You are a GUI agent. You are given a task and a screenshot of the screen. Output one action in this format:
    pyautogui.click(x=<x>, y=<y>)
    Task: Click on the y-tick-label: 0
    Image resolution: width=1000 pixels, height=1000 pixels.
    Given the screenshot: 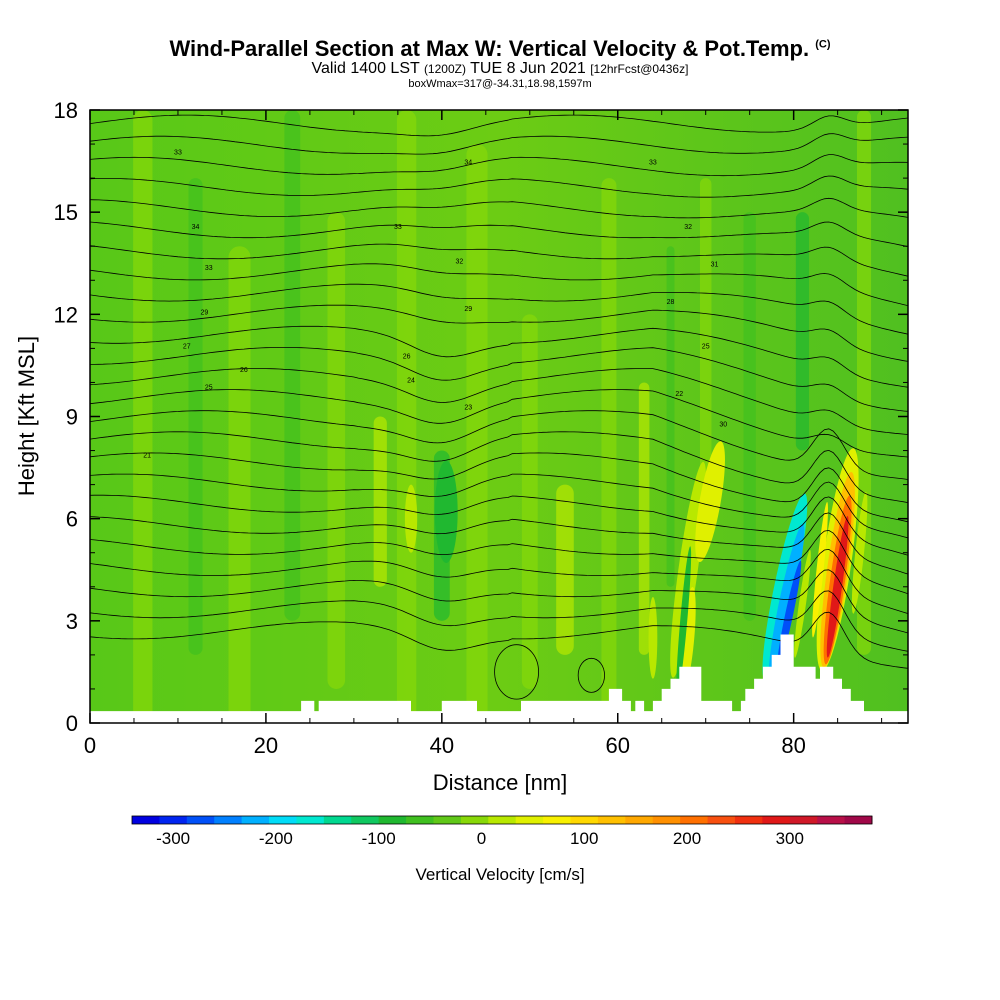 What is the action you would take?
    pyautogui.click(x=72, y=723)
    